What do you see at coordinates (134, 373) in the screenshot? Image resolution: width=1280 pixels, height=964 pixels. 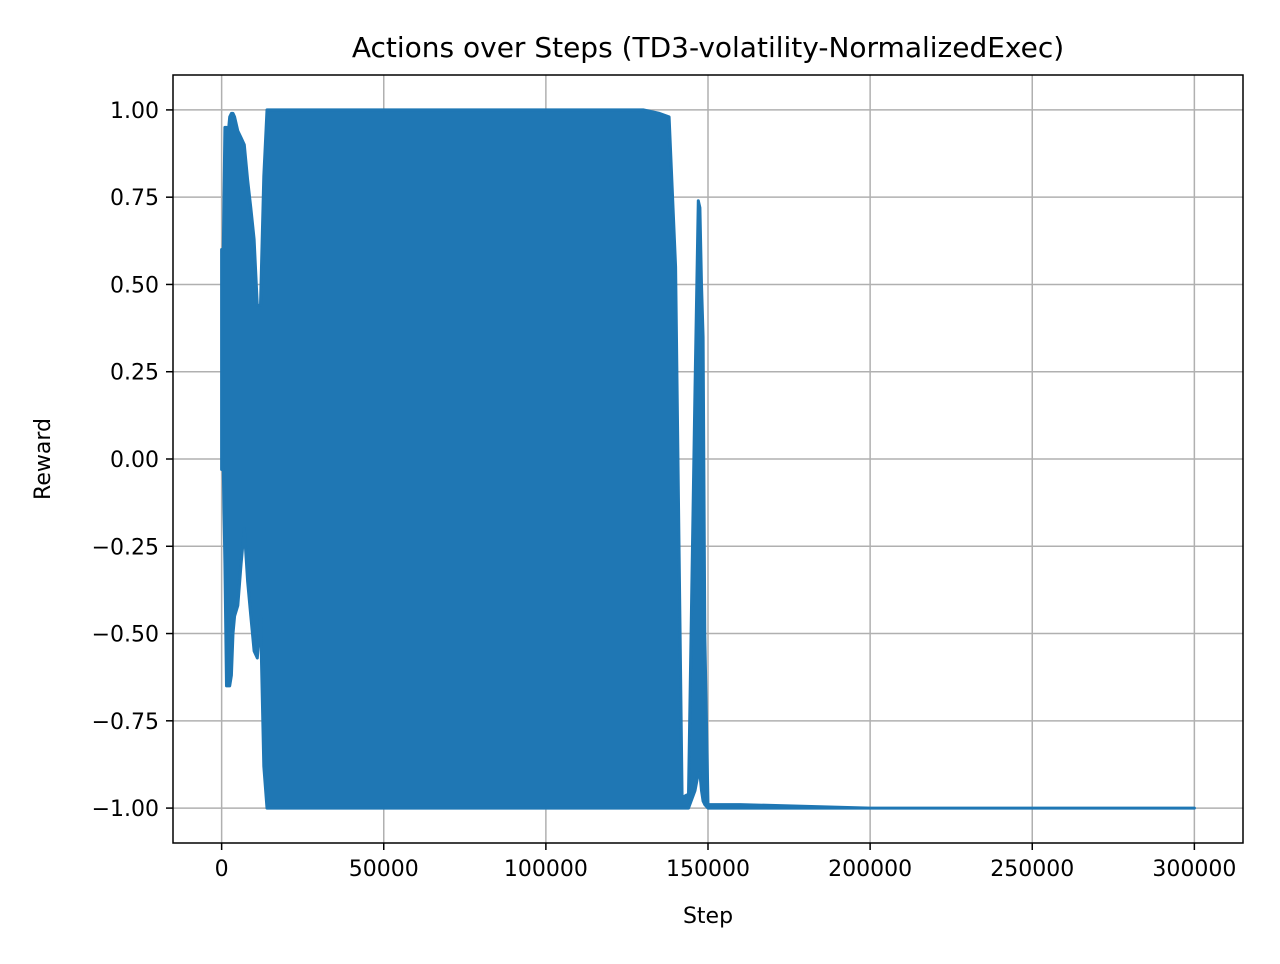 I see `y-tick-label: 0.25` at bounding box center [134, 373].